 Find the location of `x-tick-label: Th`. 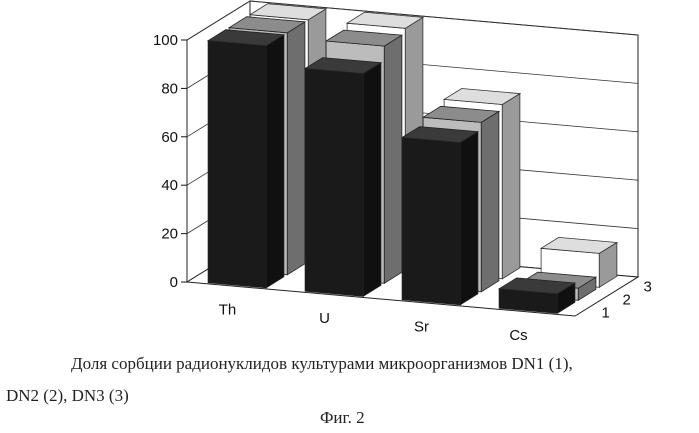

x-tick-label: Th is located at coordinates (228, 309).